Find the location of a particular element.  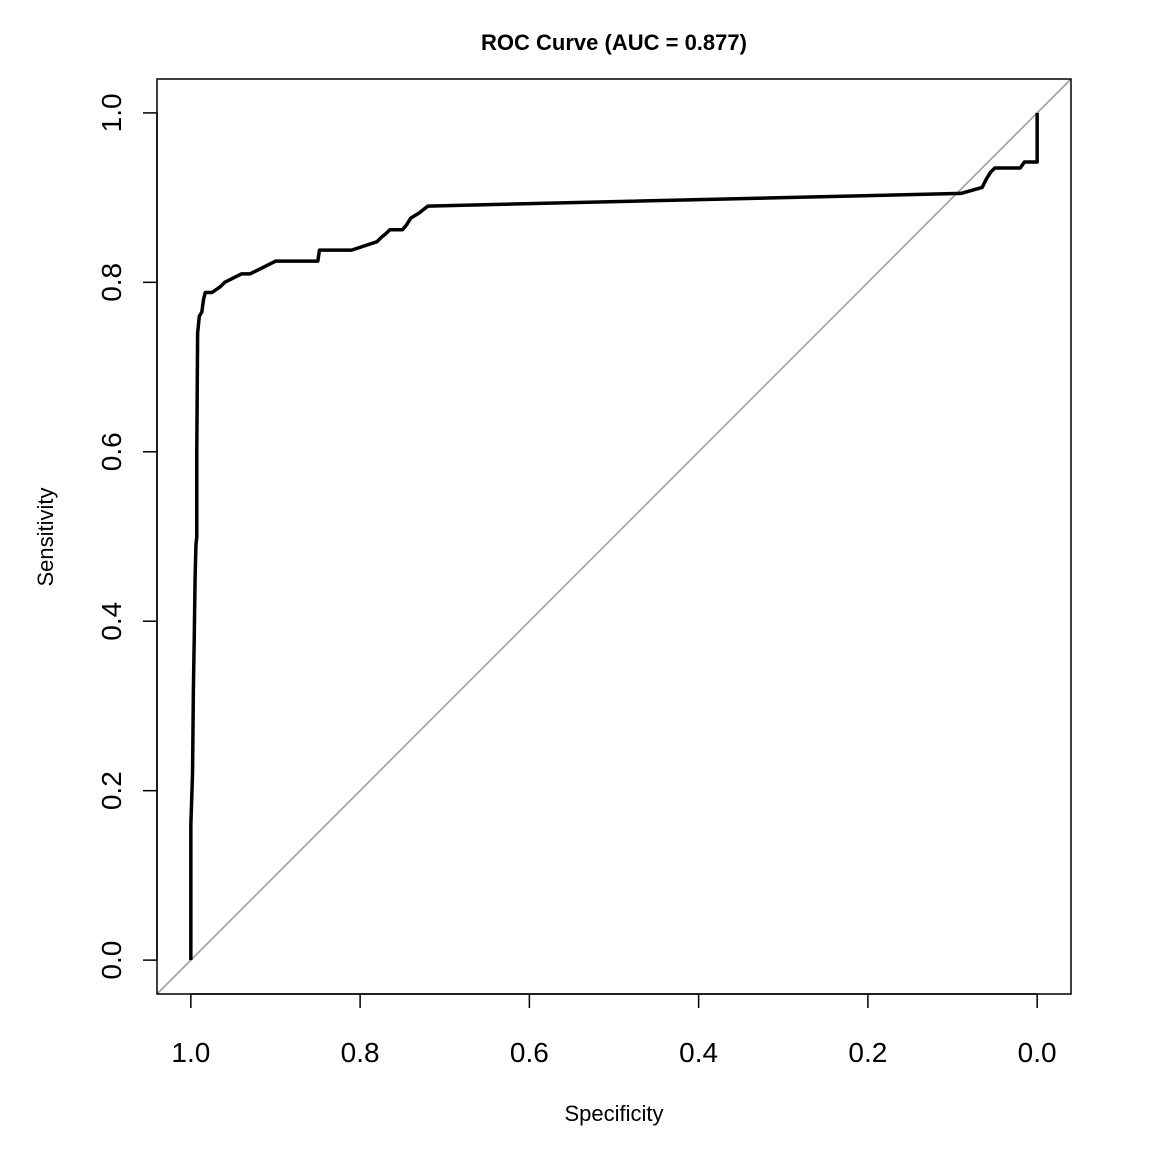

x-tick-label: 0.0 is located at coordinates (1037, 1052).